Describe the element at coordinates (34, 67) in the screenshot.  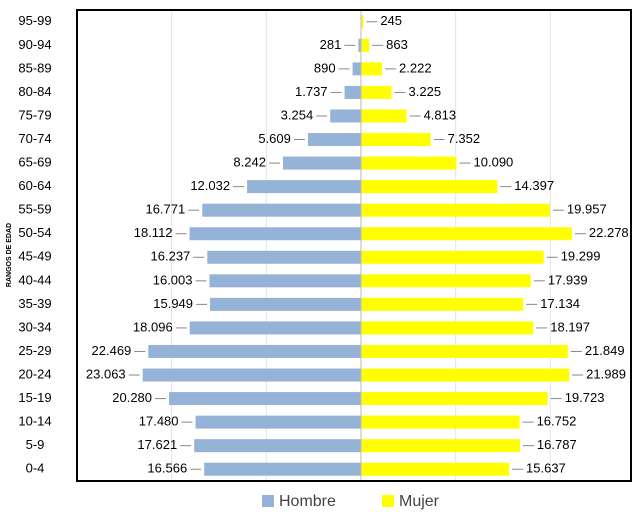
I see `y-tick-label: 85-89` at that location.